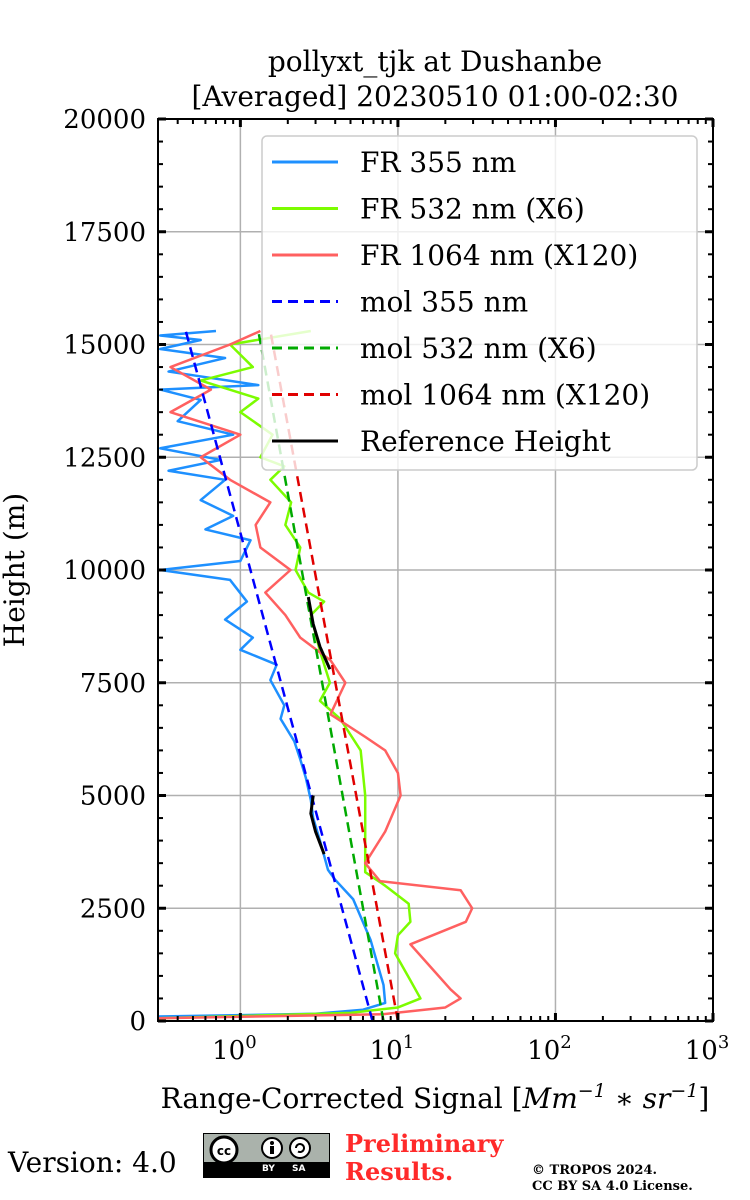 Image resolution: width=750 pixels, height=1200 pixels. I want to click on copyright-line2: CC BY SA 4.0 License., so click(612, 1186).